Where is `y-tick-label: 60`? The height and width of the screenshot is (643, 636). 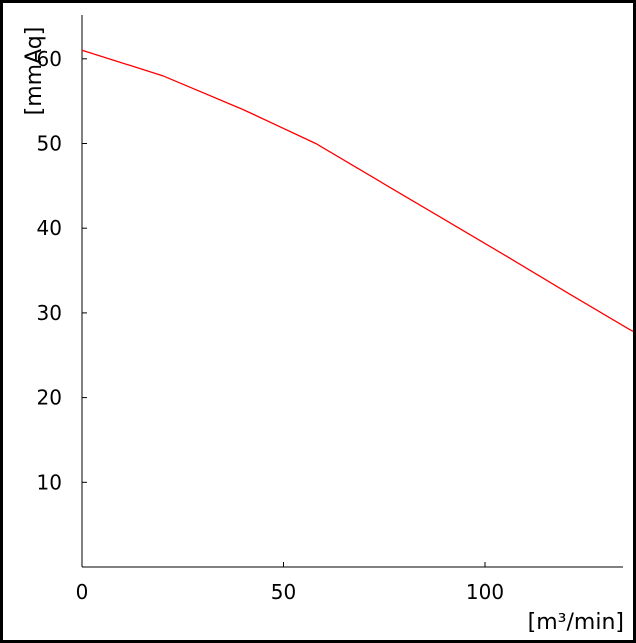 y-tick-label: 60 is located at coordinates (49, 59).